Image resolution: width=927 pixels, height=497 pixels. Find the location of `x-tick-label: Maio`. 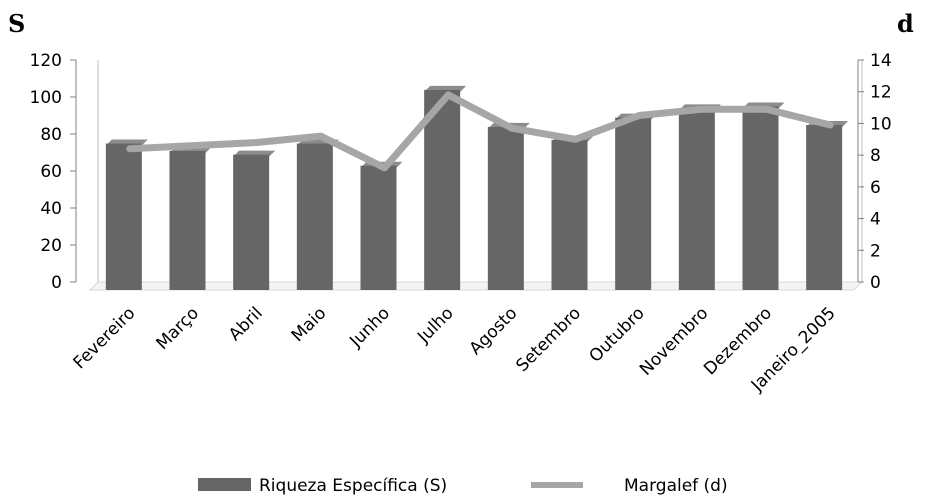

x-tick-label: Maio is located at coordinates (309, 324).